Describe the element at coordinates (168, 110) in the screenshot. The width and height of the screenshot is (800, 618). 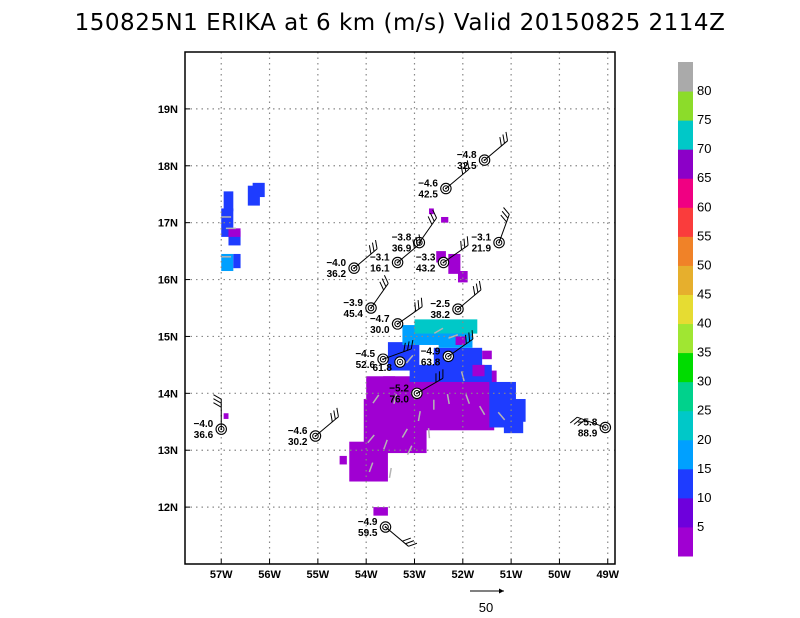
I see `lat-tick-label: 19N` at that location.